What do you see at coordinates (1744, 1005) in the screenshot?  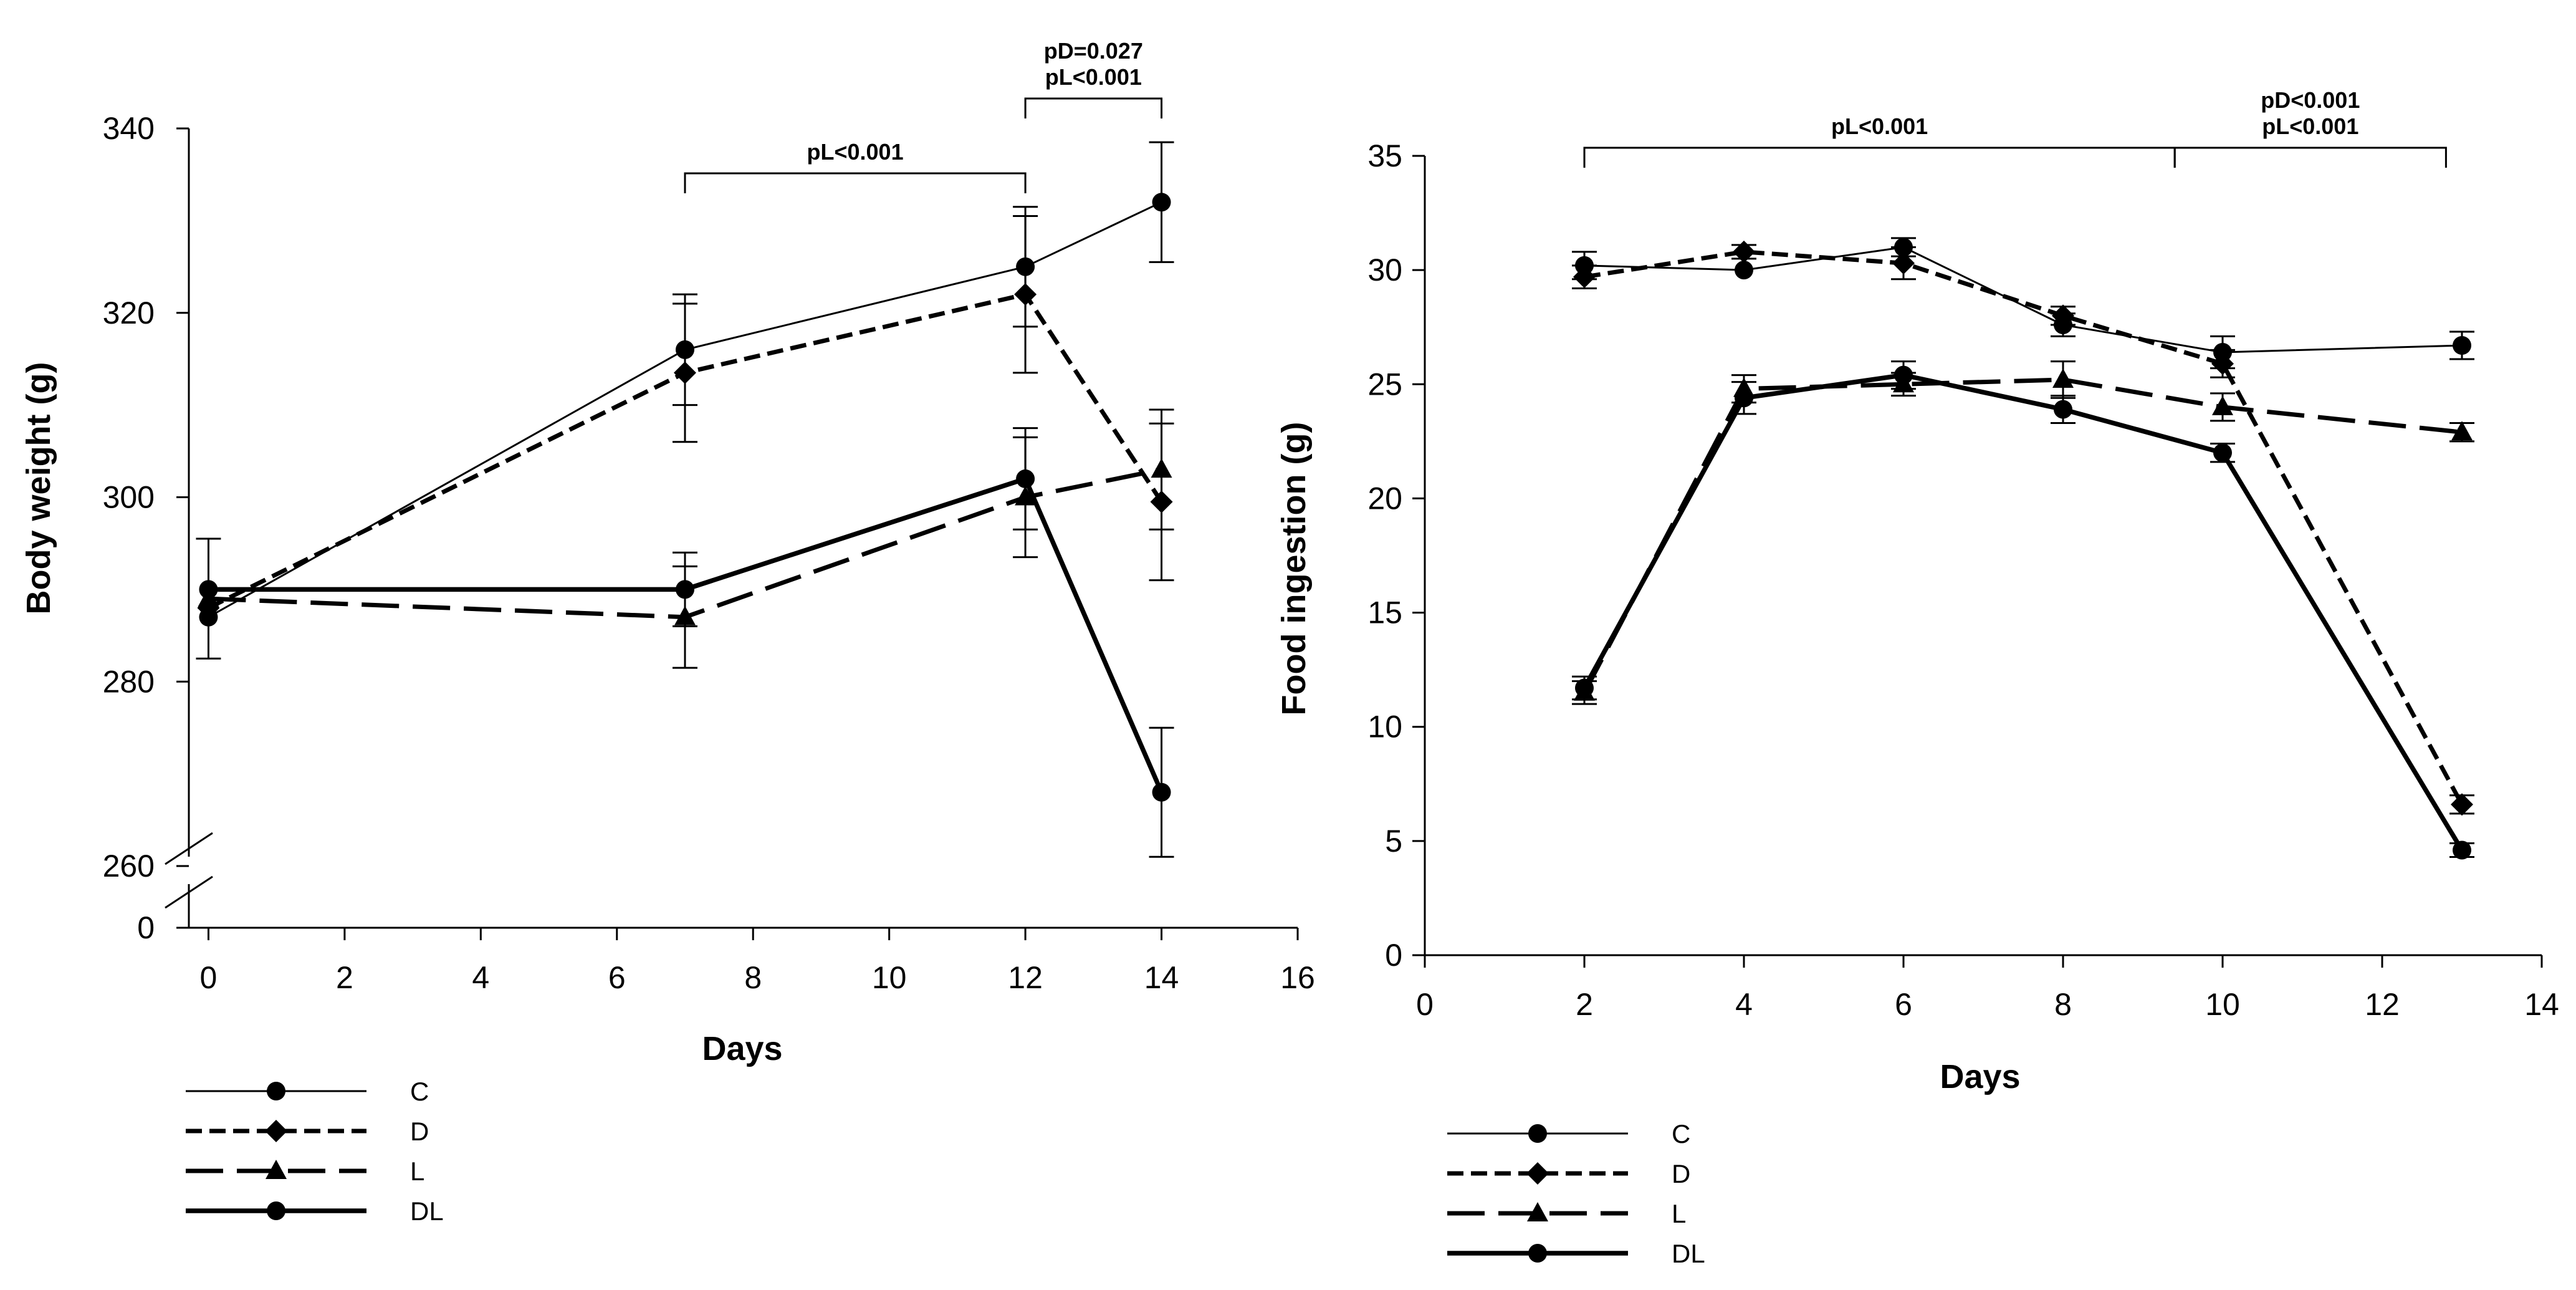 I see `x-tick-label: 4` at bounding box center [1744, 1005].